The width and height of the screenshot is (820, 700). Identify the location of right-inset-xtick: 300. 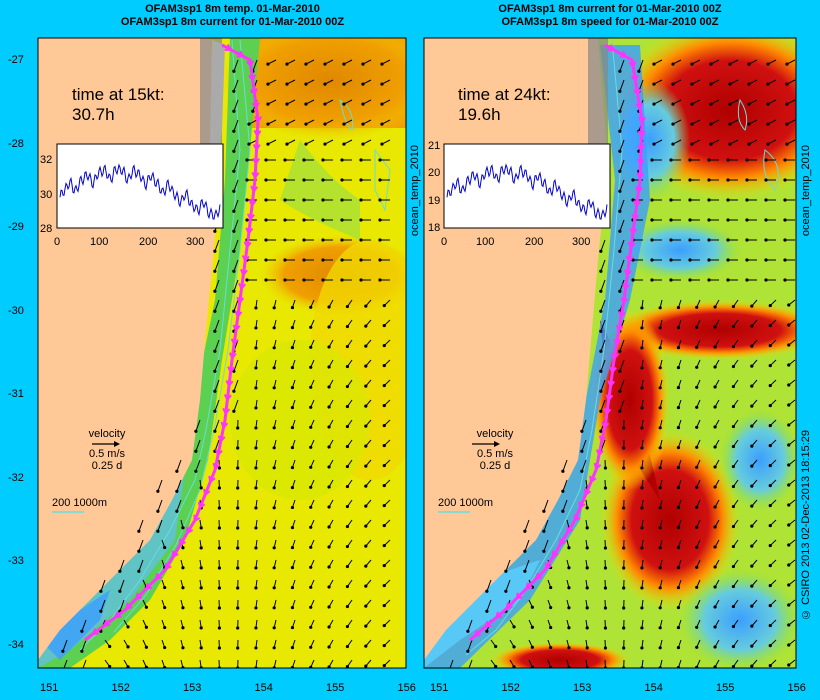
(581, 242).